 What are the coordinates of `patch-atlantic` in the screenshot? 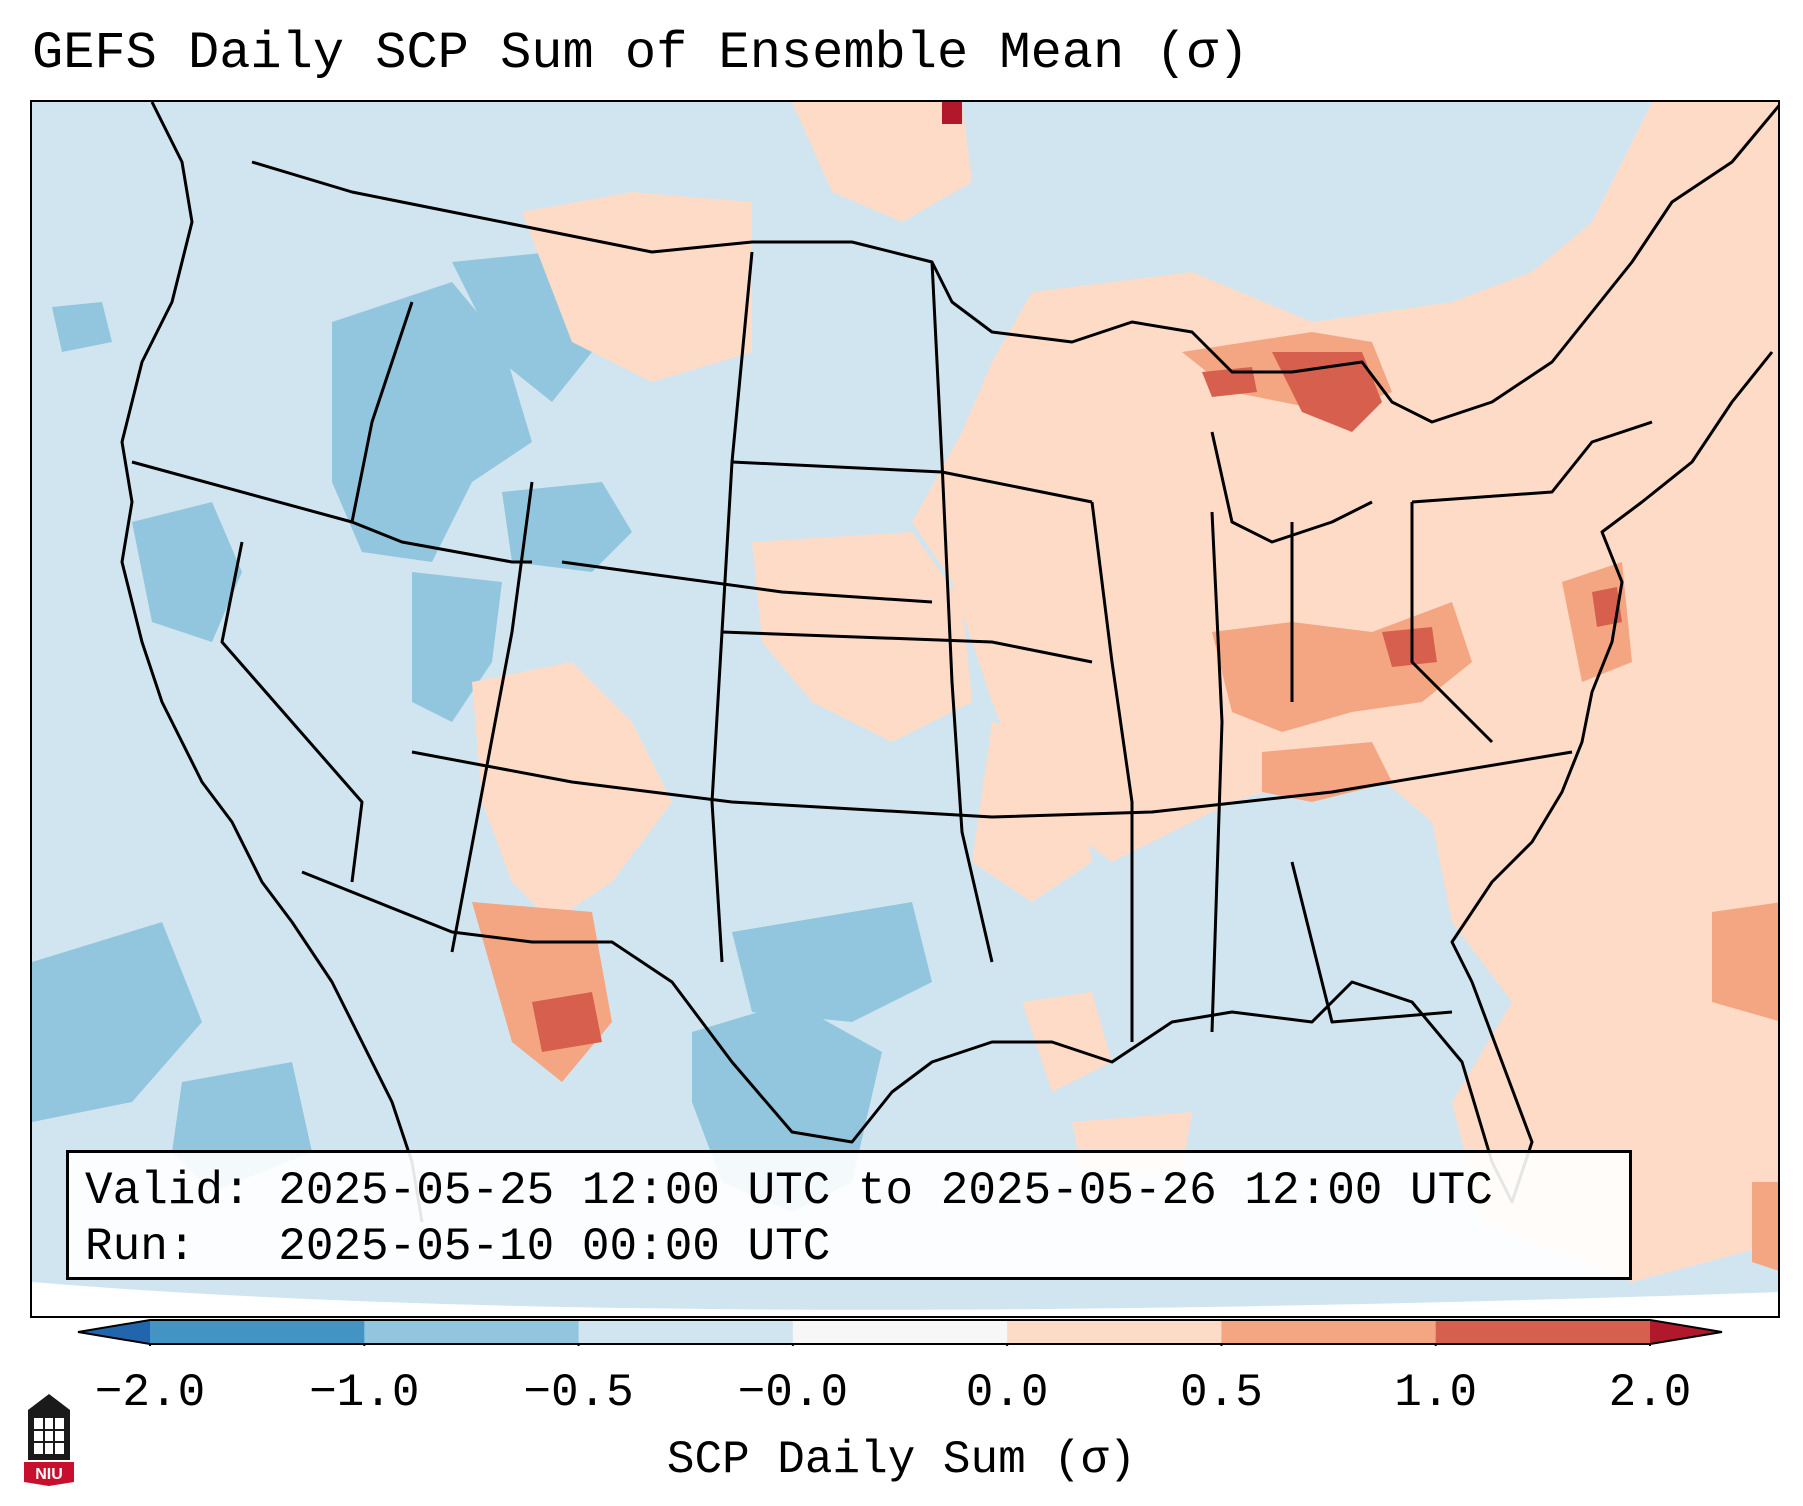 It's located at (1607, 1032).